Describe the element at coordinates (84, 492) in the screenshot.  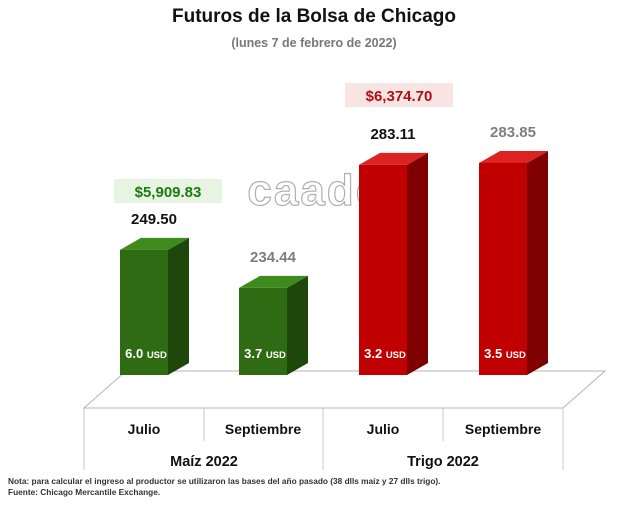
I see `source-text: Fuente: Chicago Mercantile Exchange.` at that location.